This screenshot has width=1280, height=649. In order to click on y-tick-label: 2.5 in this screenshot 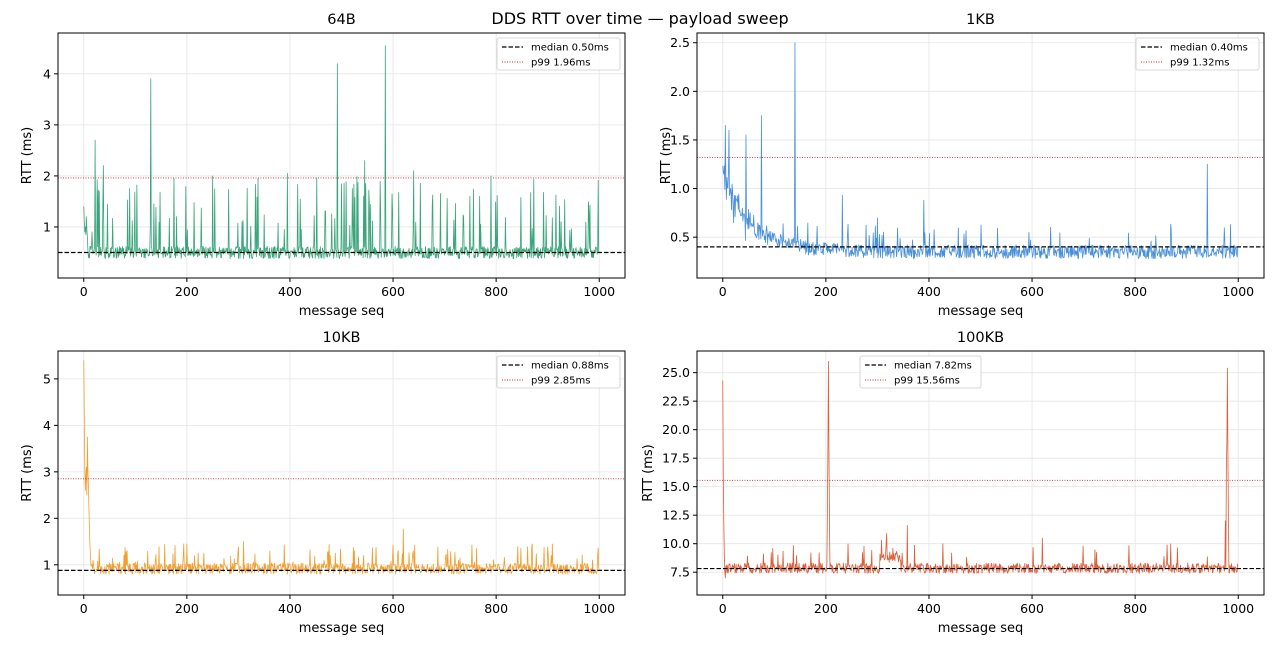, I will do `click(680, 42)`.